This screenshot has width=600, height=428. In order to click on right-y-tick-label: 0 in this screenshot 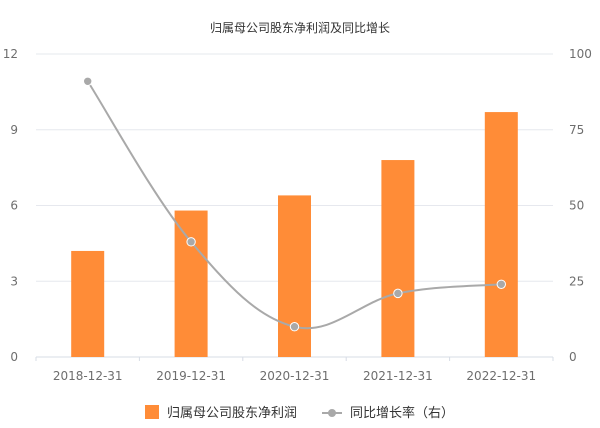, I will do `click(573, 357)`.